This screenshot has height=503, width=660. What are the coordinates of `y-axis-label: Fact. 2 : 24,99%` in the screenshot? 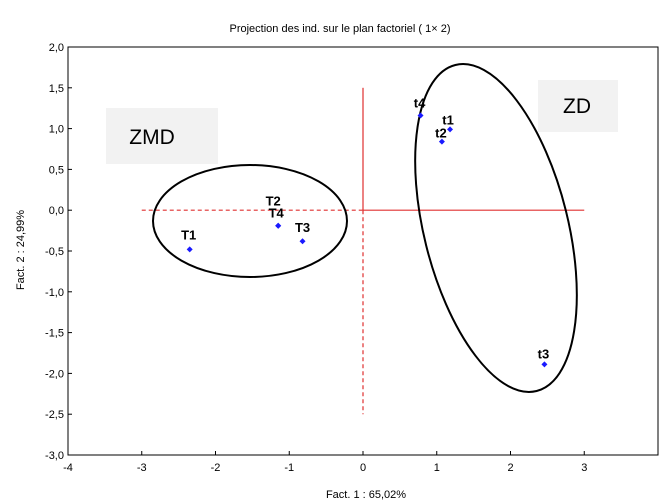 It's located at (21, 250).